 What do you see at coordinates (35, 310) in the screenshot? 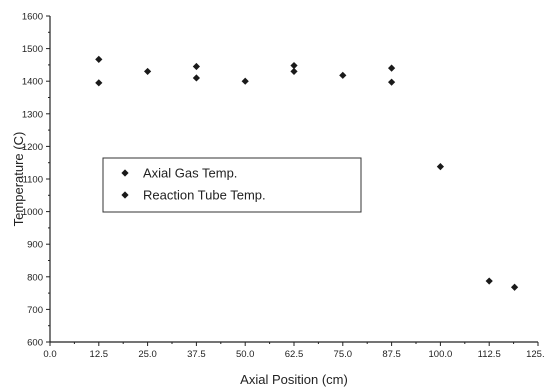
I see `y-tick-label: 700` at bounding box center [35, 310].